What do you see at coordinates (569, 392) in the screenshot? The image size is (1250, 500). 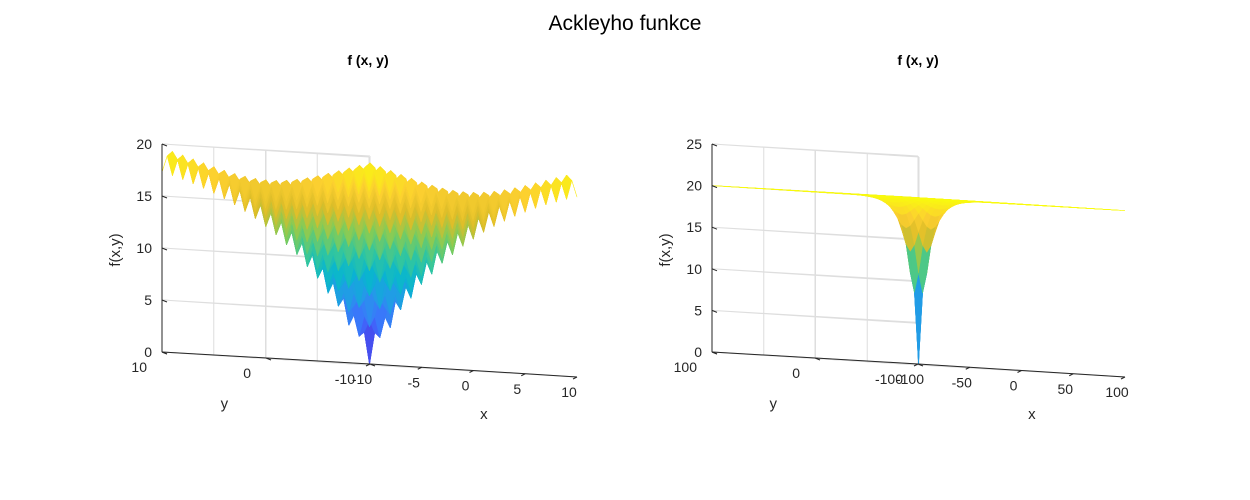 I see `x-tick-label: 10` at bounding box center [569, 392].